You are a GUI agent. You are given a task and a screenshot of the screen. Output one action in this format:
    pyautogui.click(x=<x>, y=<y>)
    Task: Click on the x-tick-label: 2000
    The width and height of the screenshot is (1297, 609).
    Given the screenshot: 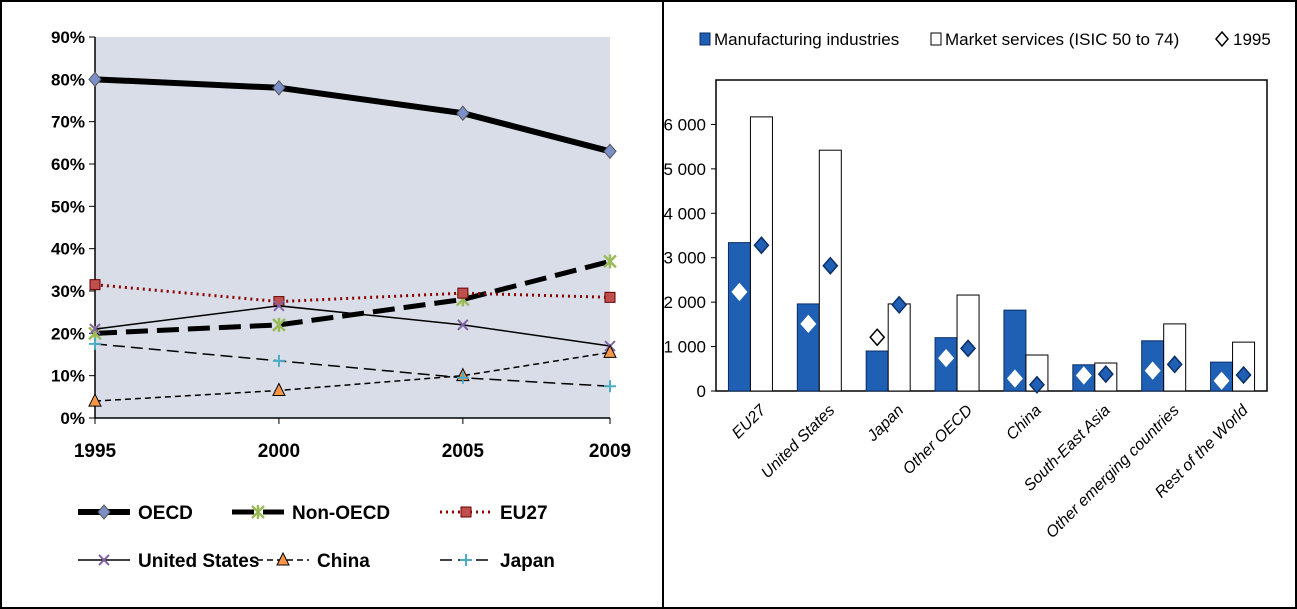 What is the action you would take?
    pyautogui.click(x=279, y=451)
    